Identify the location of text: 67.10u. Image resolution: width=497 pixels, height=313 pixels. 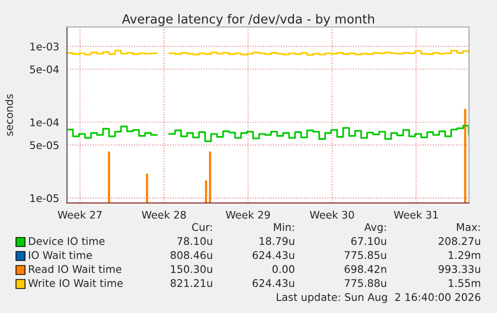
(368, 241).